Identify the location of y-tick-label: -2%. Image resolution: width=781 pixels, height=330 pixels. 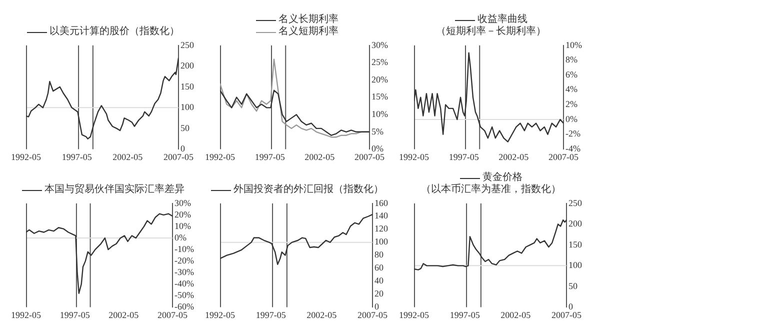
(573, 133).